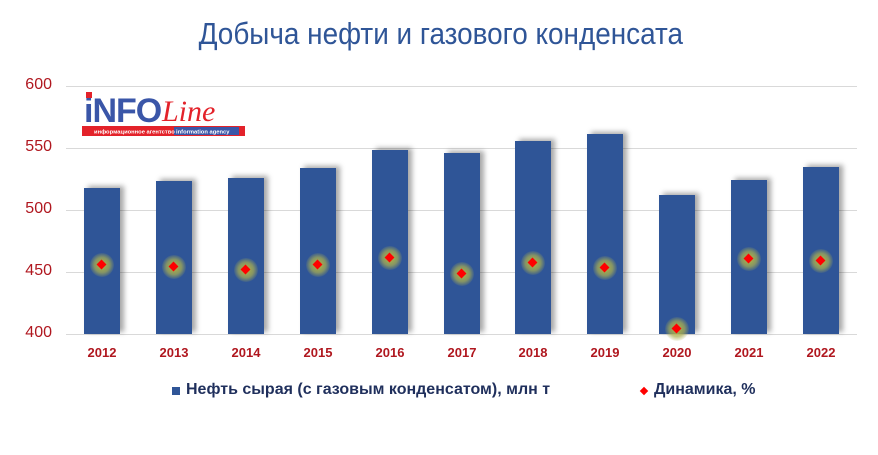  I want to click on x-axis-tick-label: 2020, so click(677, 352).